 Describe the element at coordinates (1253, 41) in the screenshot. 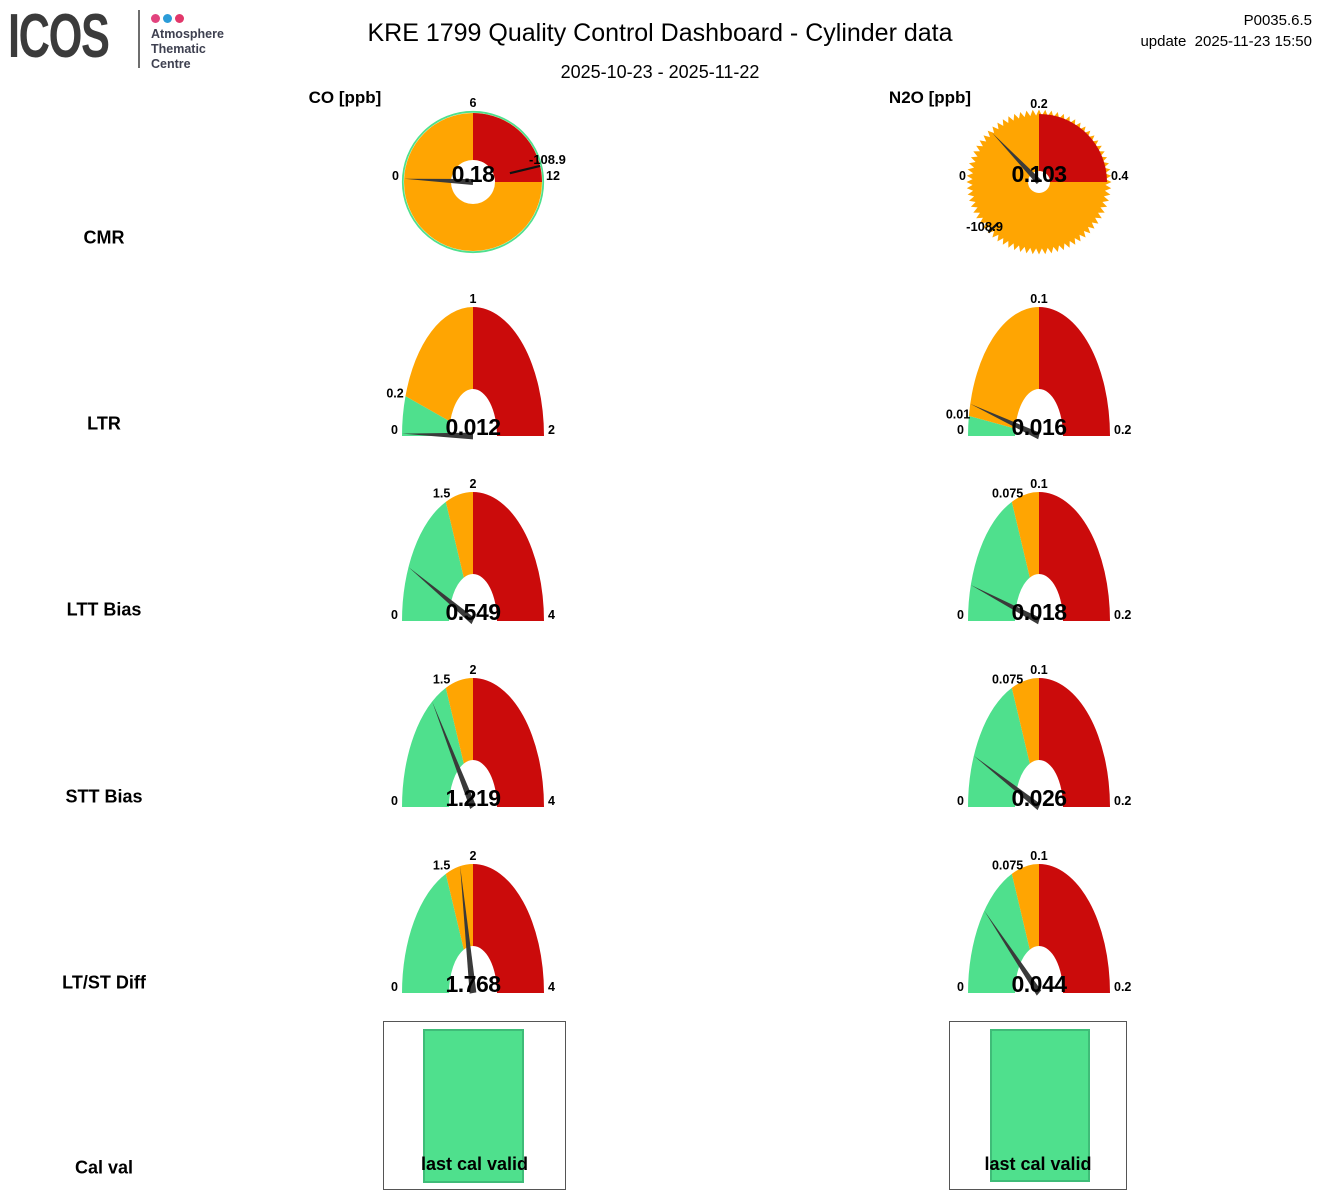

I see `update-timestamp: 2025-11-23 15:50` at that location.